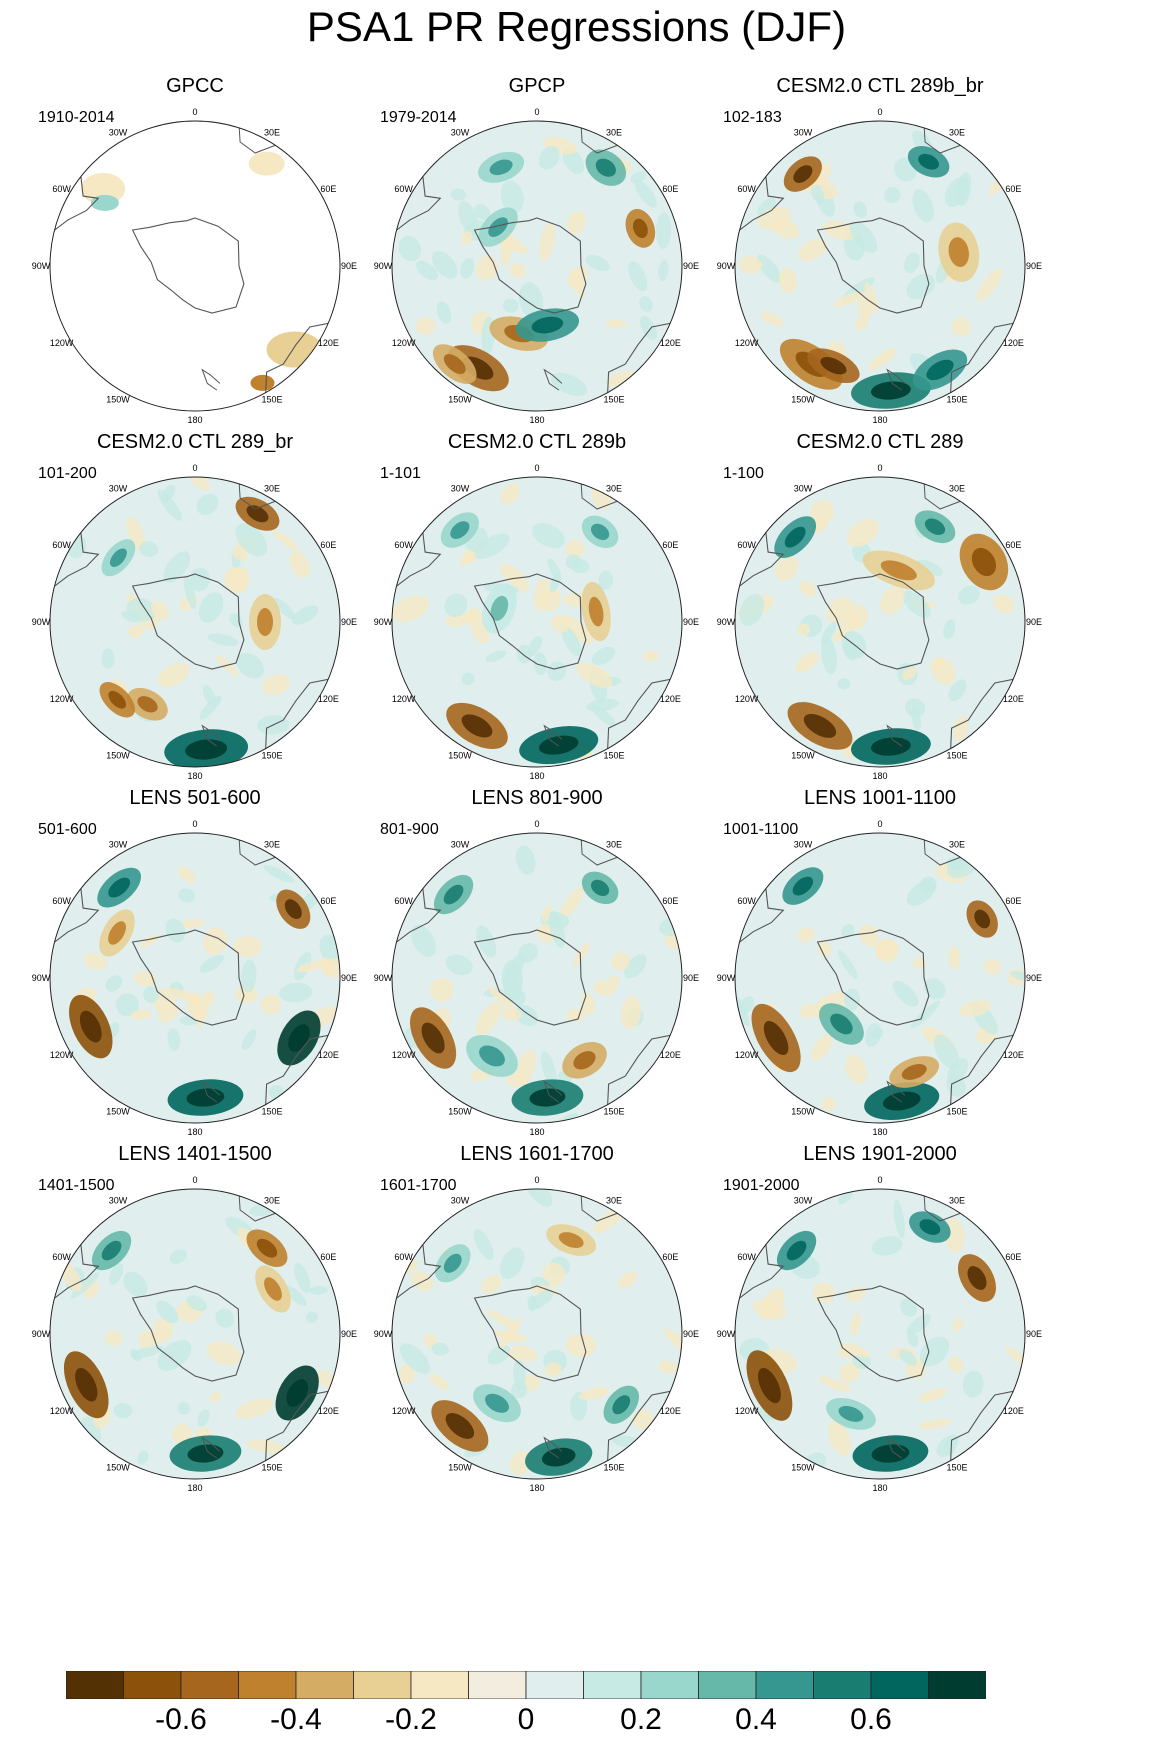  I want to click on panel-title: LENS 1901-2000, so click(880, 1154).